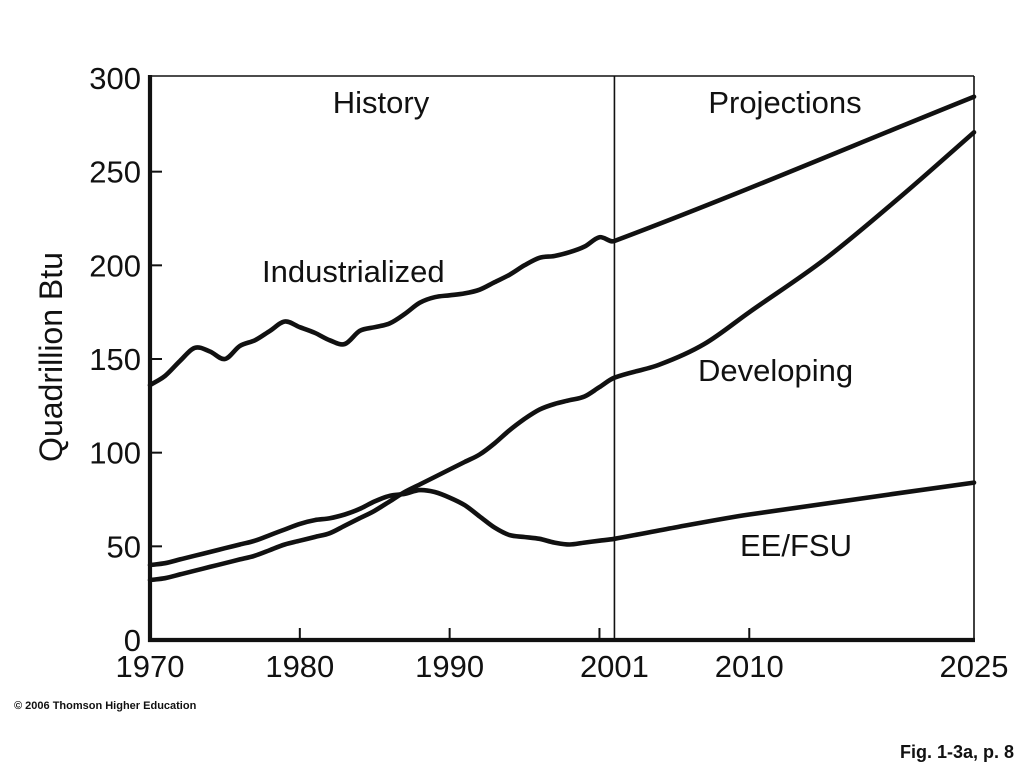 The height and width of the screenshot is (768, 1024). What do you see at coordinates (796, 545) in the screenshot?
I see `series-label-ee-fsu: EE/FSU` at bounding box center [796, 545].